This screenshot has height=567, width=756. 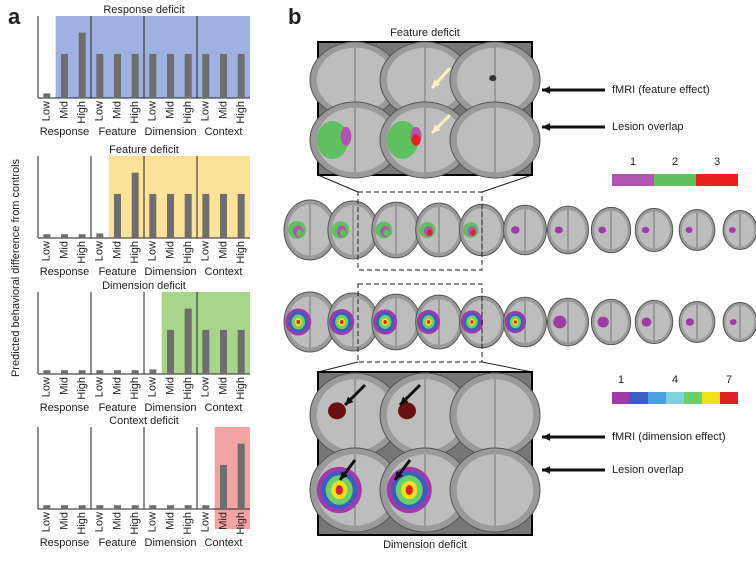 I want to click on scale-label: 1, so click(x=621, y=380).